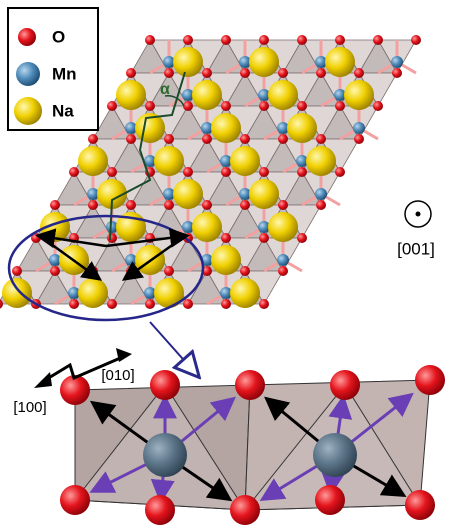  Describe the element at coordinates (418, 214) in the screenshot. I see `axis-out-dot` at that location.